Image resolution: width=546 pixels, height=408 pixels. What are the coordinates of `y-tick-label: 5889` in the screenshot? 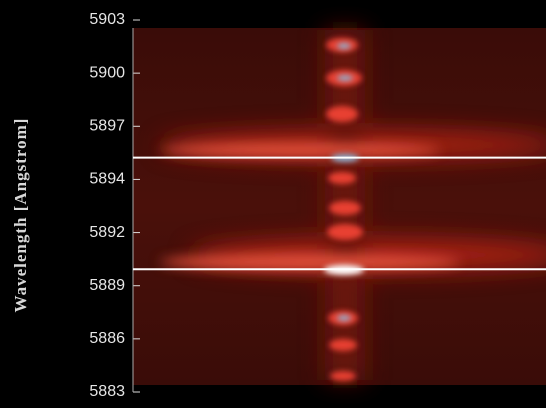 It's located at (107, 285).